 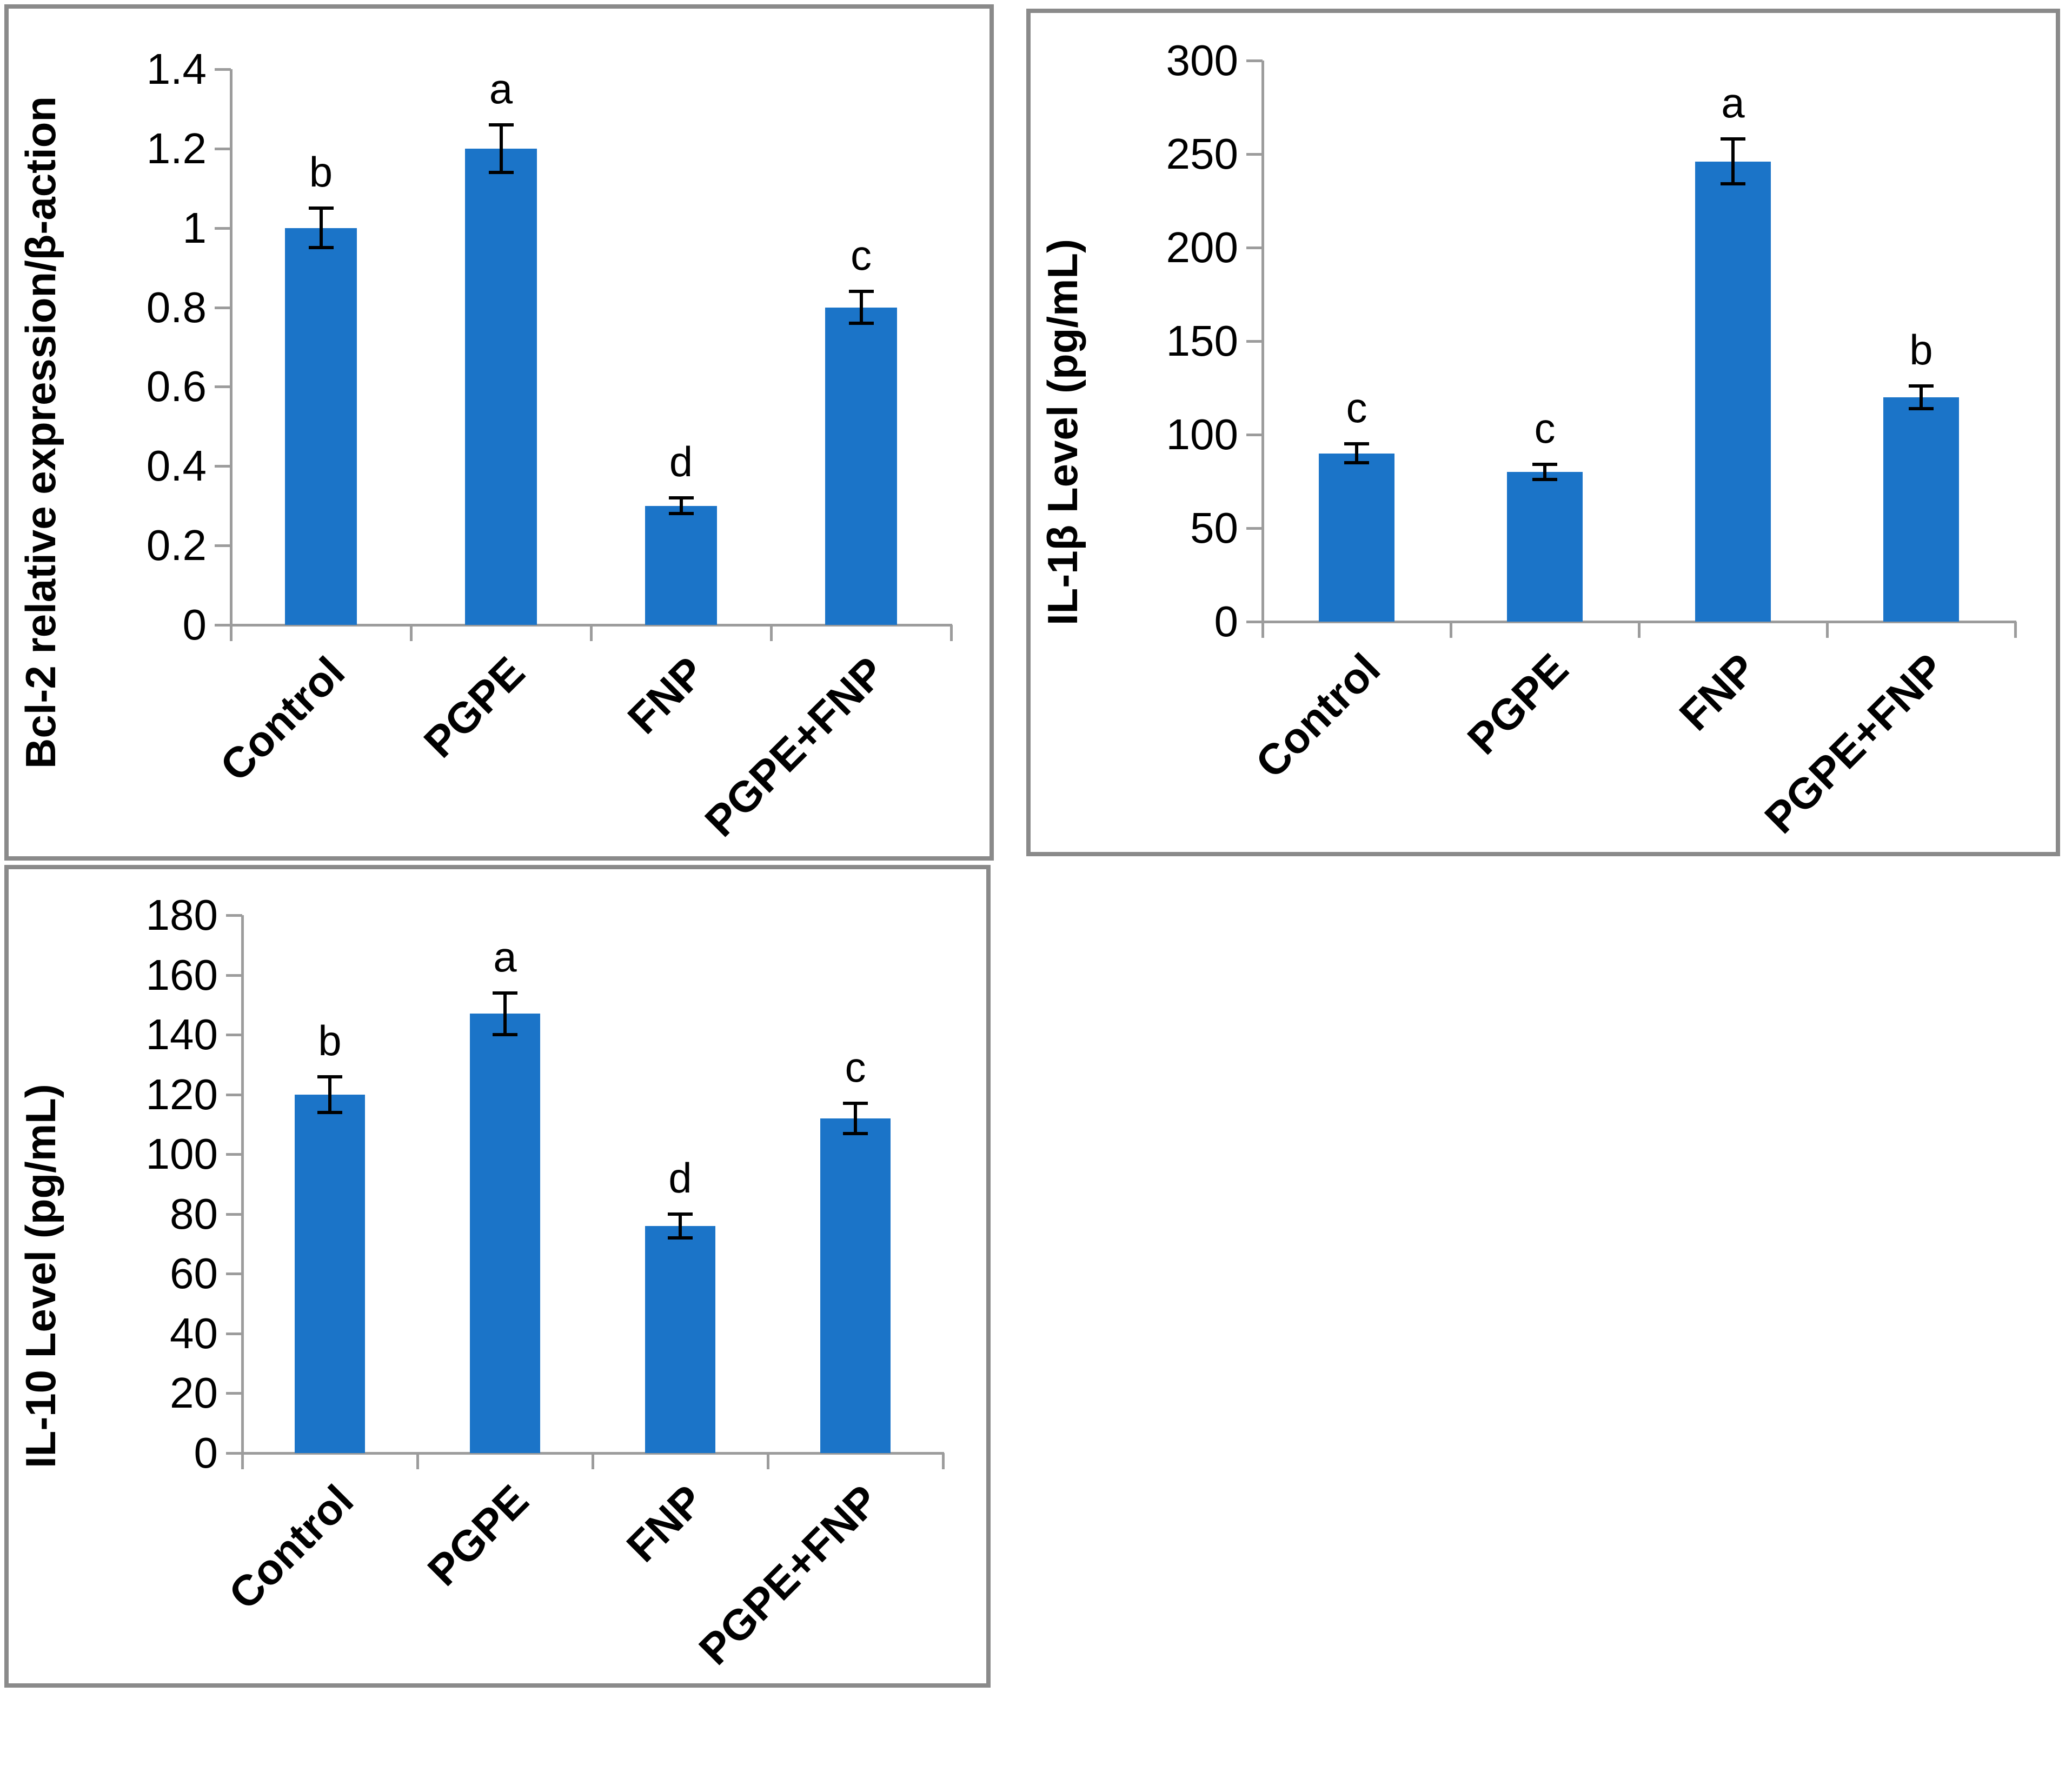 I want to click on y-tick-label: 180, so click(x=182, y=915).